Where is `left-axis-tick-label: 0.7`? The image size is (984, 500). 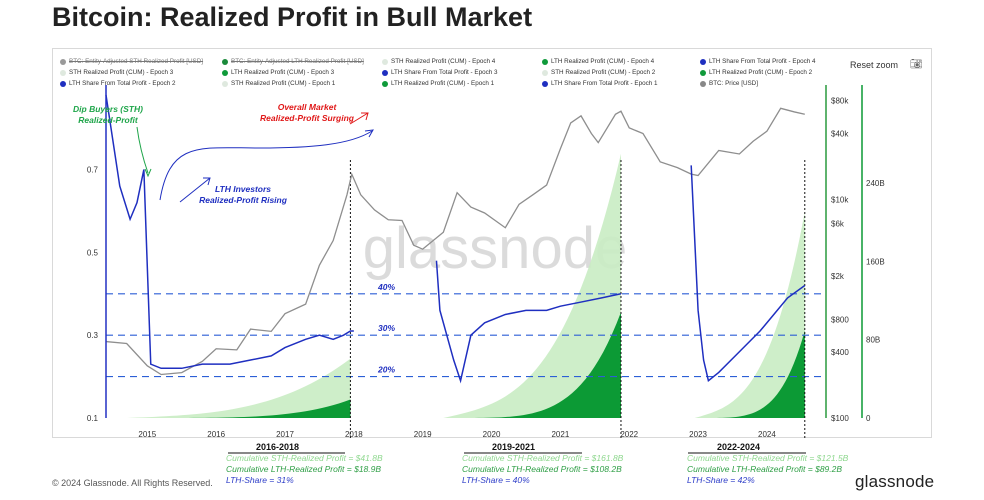
left-axis-tick-label: 0.7 is located at coordinates (93, 170).